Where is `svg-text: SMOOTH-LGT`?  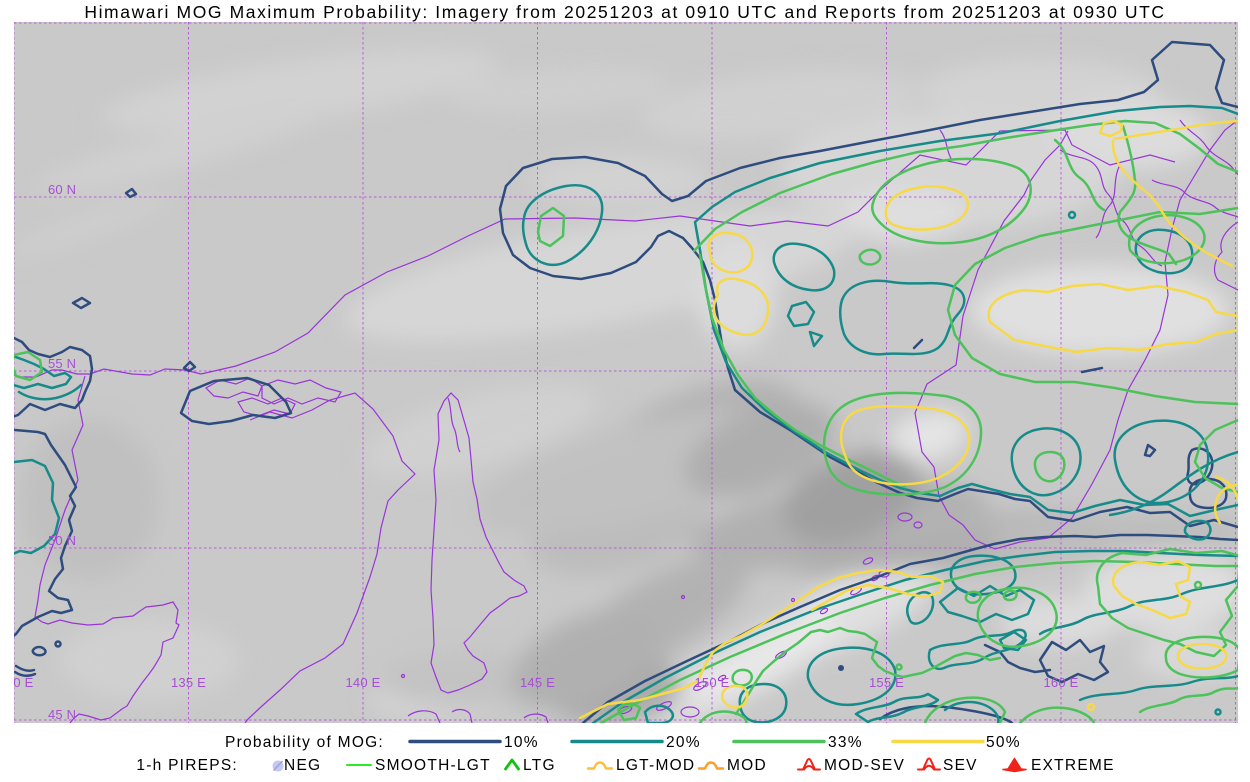 svg-text: SMOOTH-LGT is located at coordinates (433, 765).